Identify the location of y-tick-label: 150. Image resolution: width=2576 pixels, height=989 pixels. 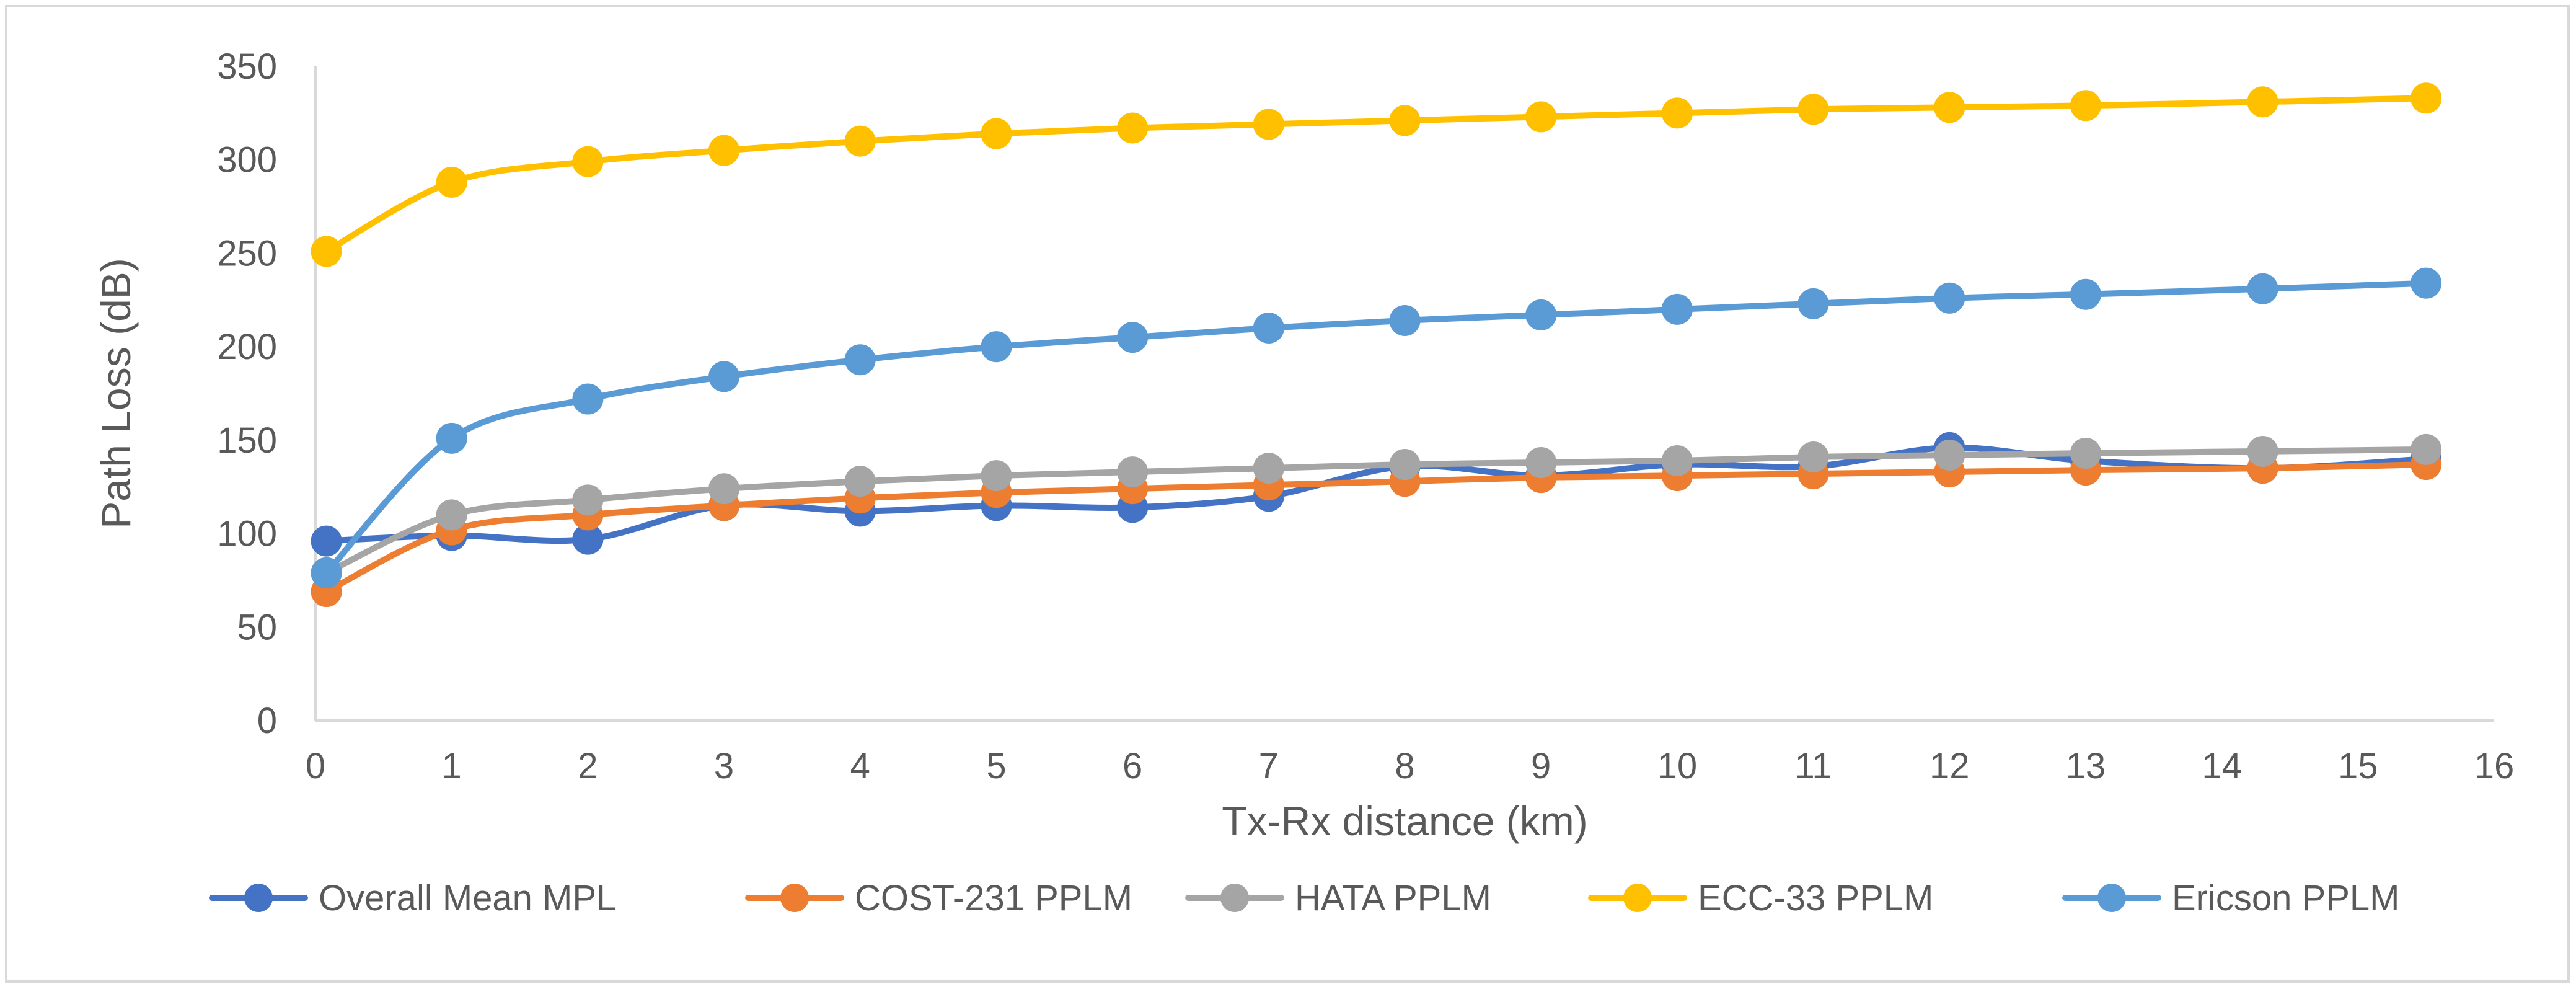
(247, 440).